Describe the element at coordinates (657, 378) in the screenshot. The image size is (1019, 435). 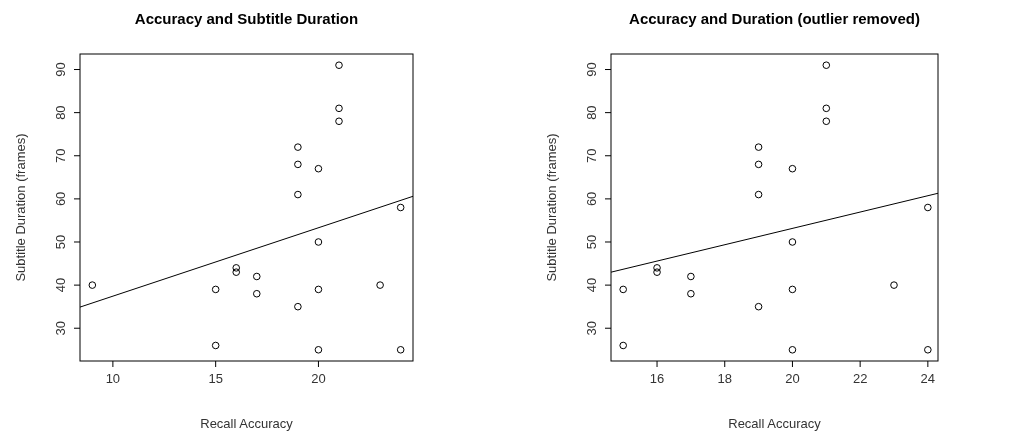
I see `x-tick-label: 16` at that location.